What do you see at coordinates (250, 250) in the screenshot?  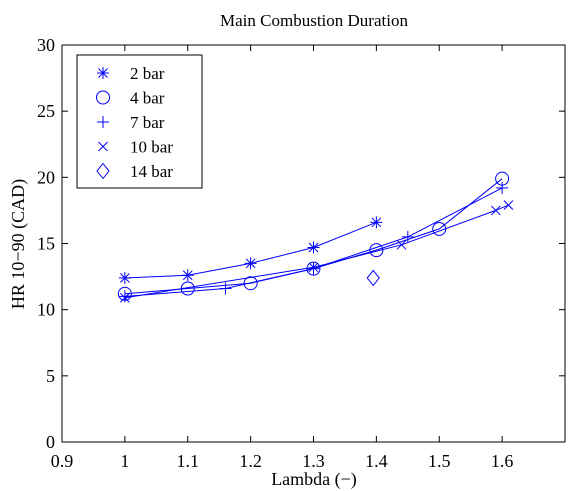 I see `series-2-bar` at bounding box center [250, 250].